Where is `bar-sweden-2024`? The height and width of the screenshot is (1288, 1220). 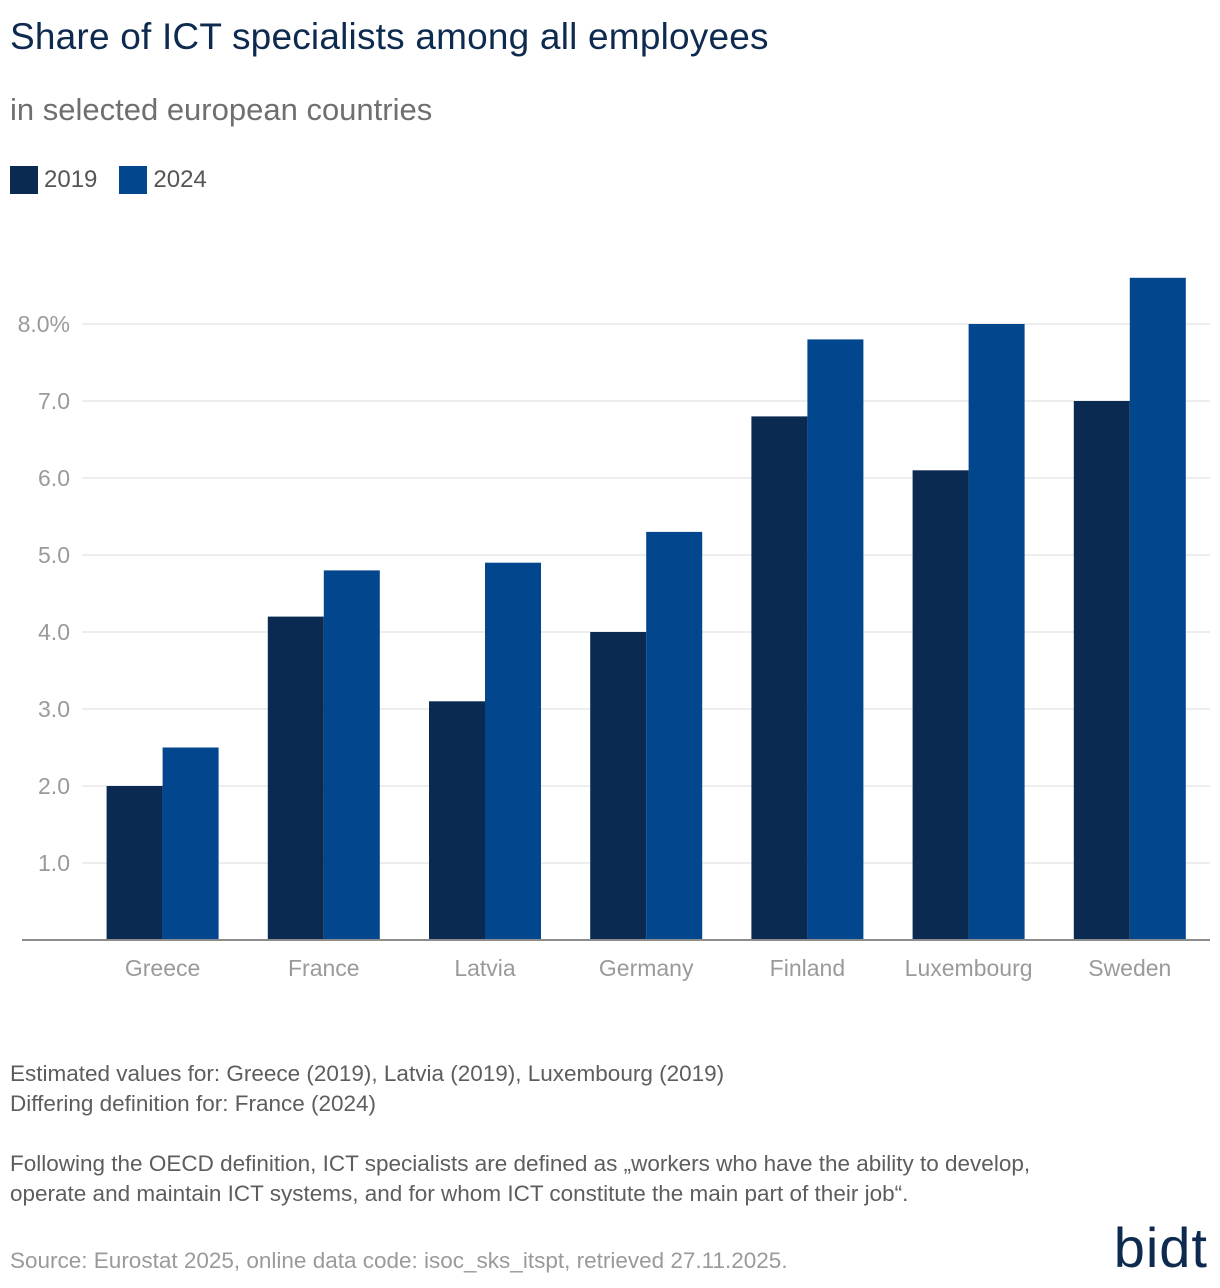 bar-sweden-2024 is located at coordinates (1157, 608).